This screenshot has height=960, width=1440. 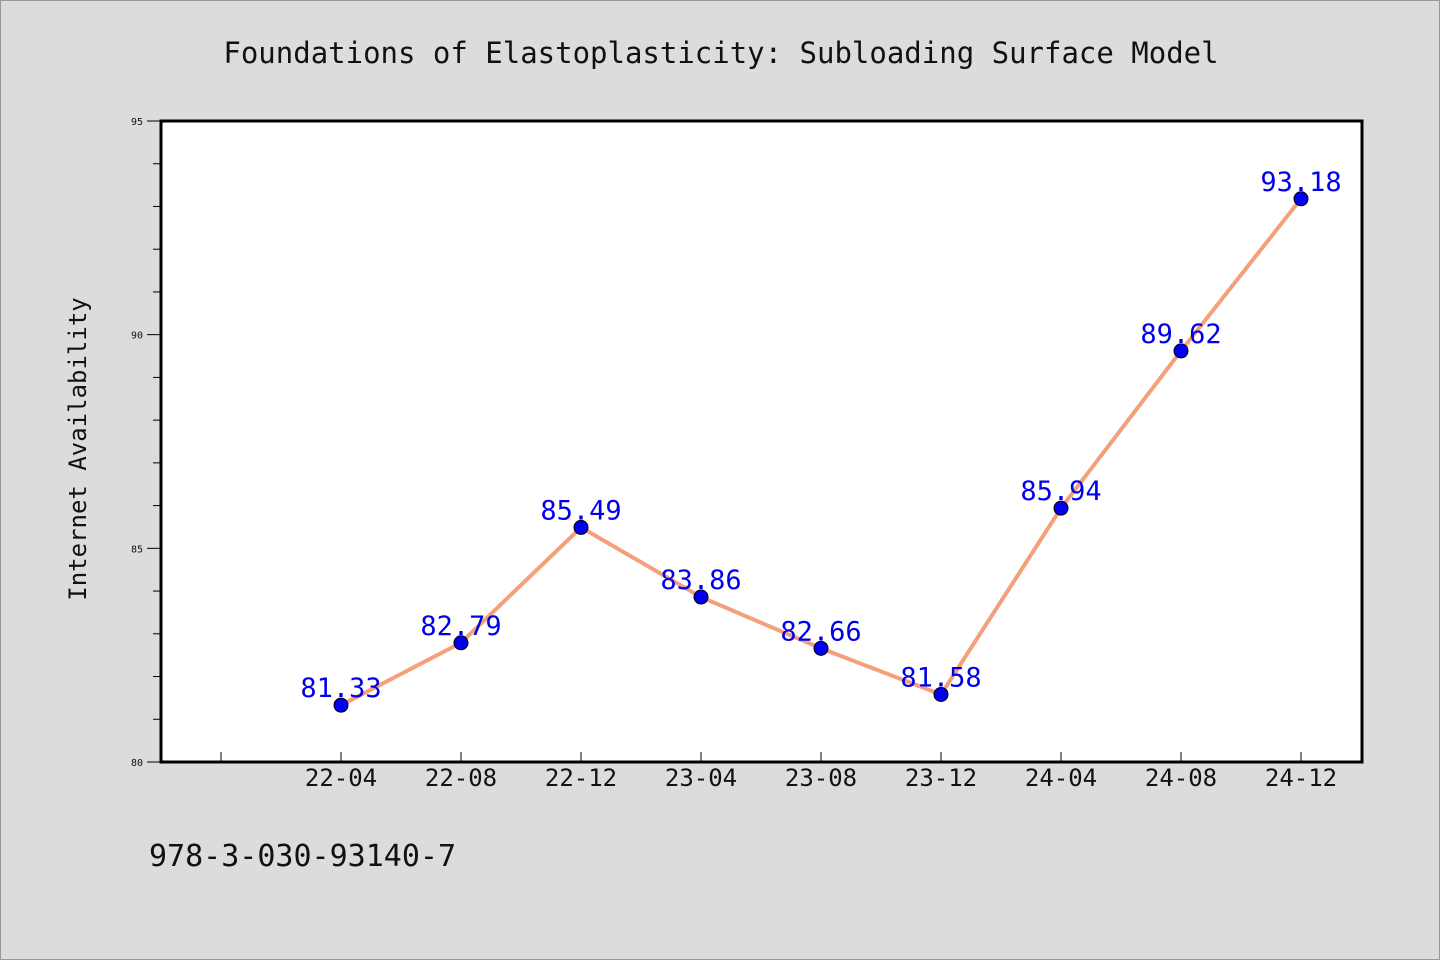 I want to click on data-label: 85.49, so click(x=580, y=510).